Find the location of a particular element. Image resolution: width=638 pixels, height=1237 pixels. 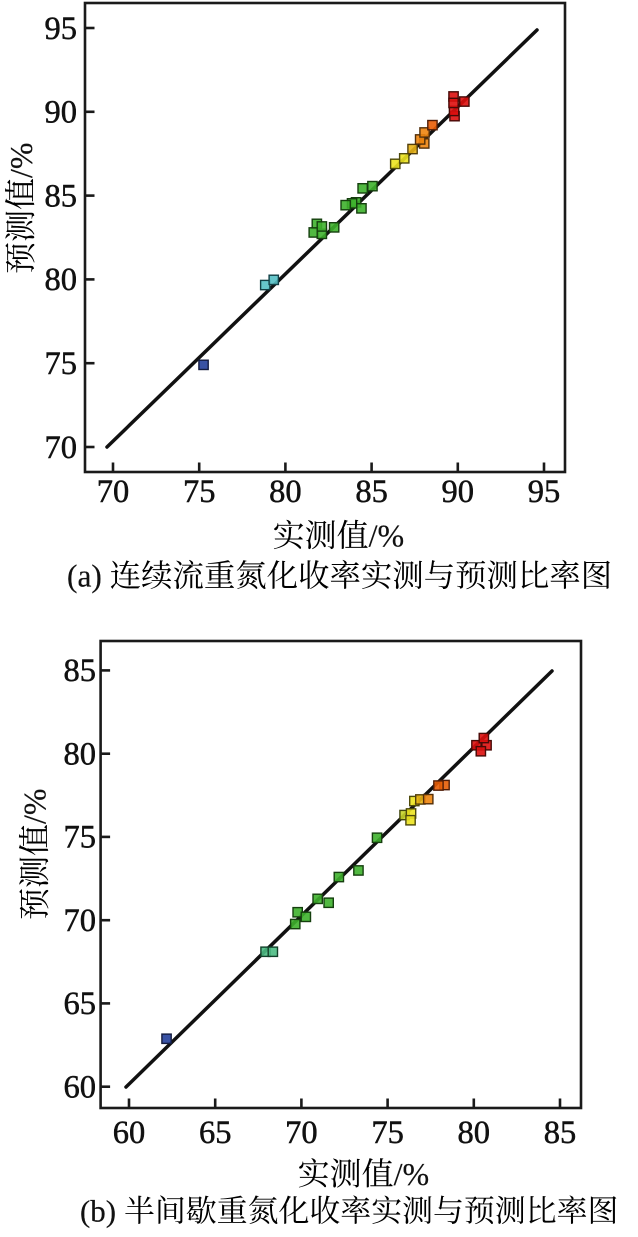

svg-text: (b) is located at coordinates (102, 1211).